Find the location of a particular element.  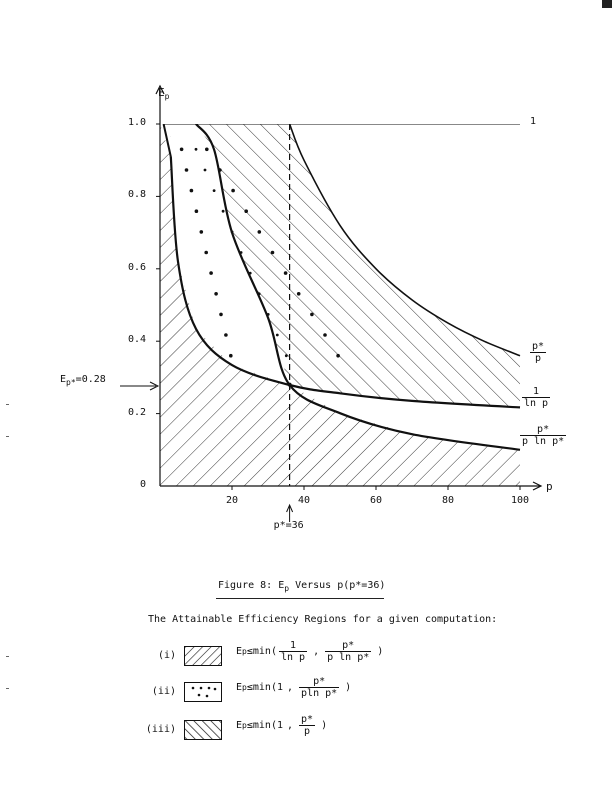

legend-roman: (iii) is located at coordinates (160, 729).